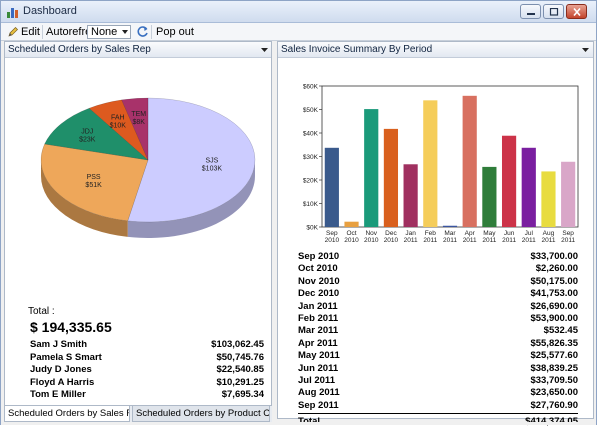 The width and height of the screenshot is (597, 428). What do you see at coordinates (175, 32) in the screenshot?
I see `pop-out-button: Pop out` at bounding box center [175, 32].